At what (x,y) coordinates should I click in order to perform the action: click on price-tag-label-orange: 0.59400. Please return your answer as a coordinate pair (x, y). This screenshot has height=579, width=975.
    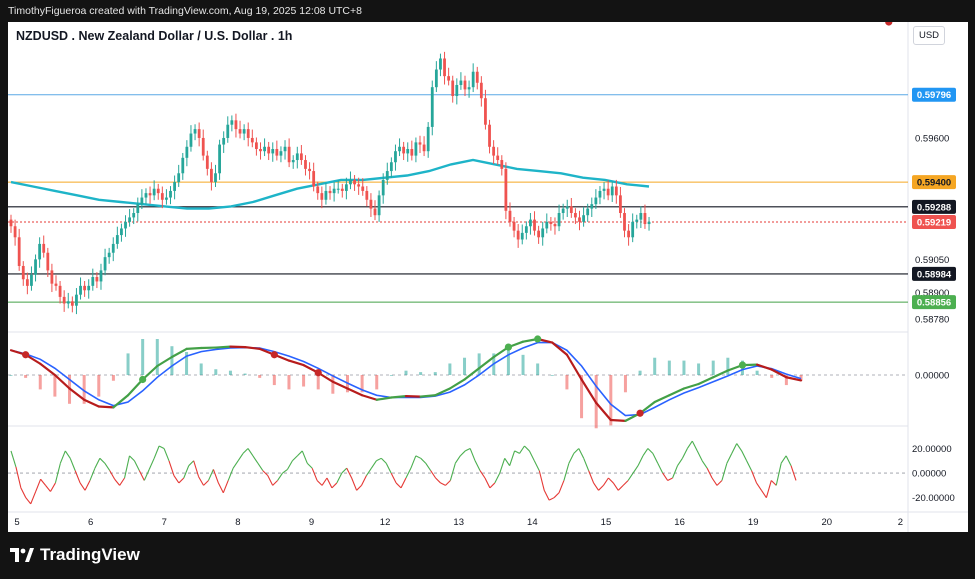
    Looking at the image, I should click on (934, 183).